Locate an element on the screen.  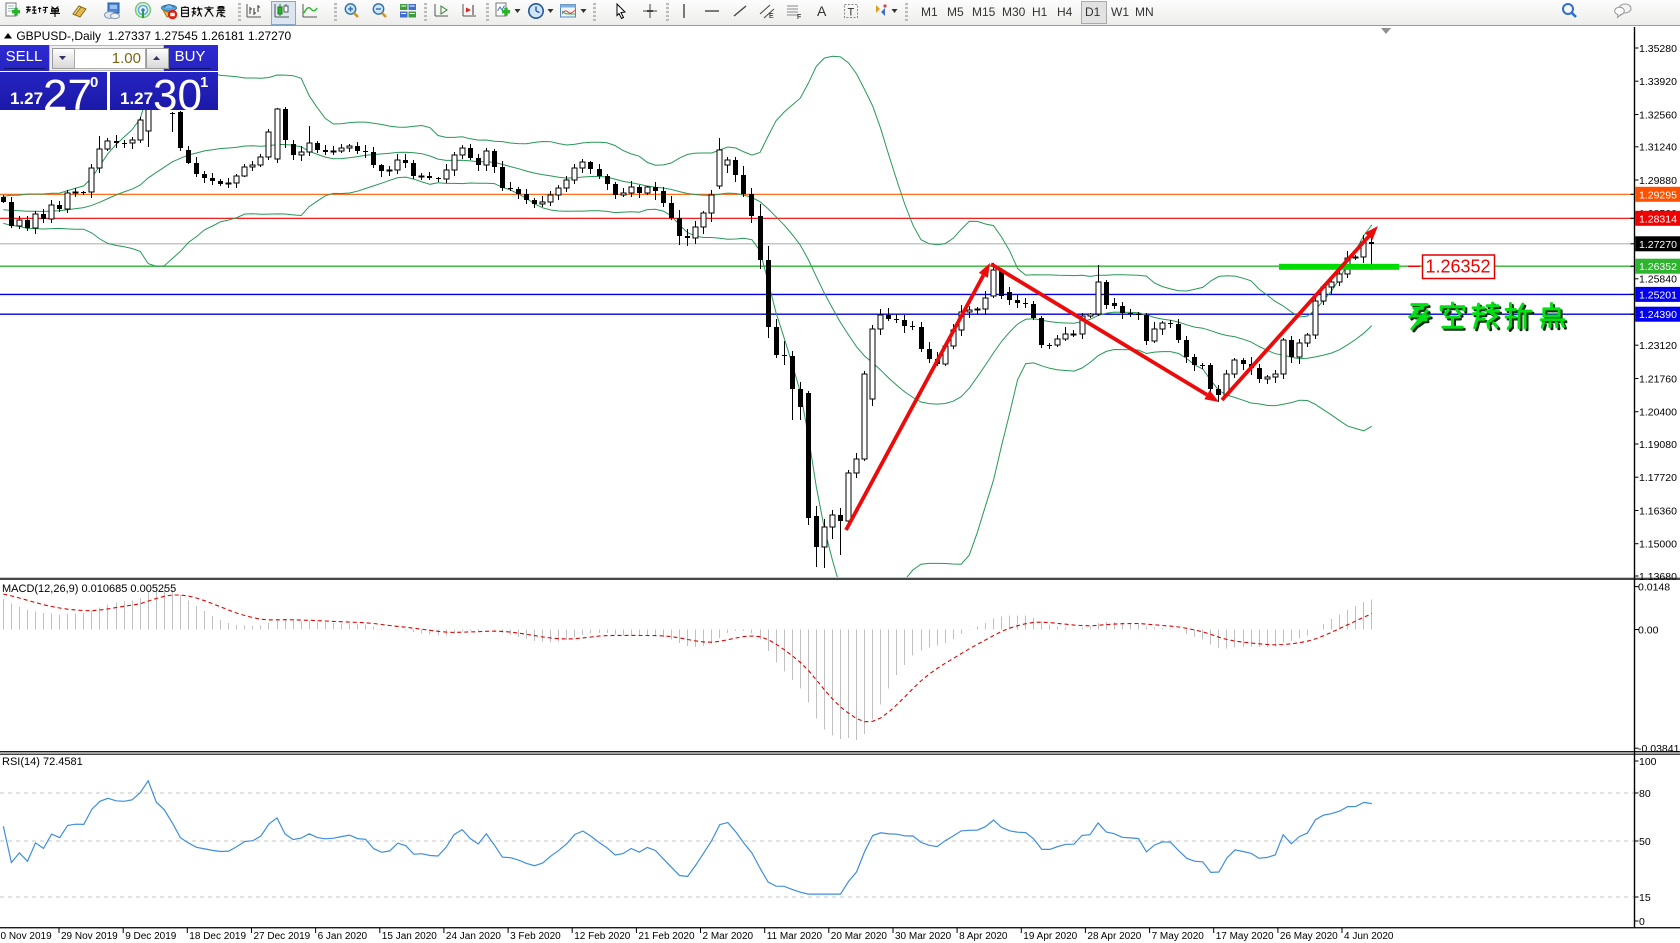
svg-text: 1.21760 is located at coordinates (1658, 379).